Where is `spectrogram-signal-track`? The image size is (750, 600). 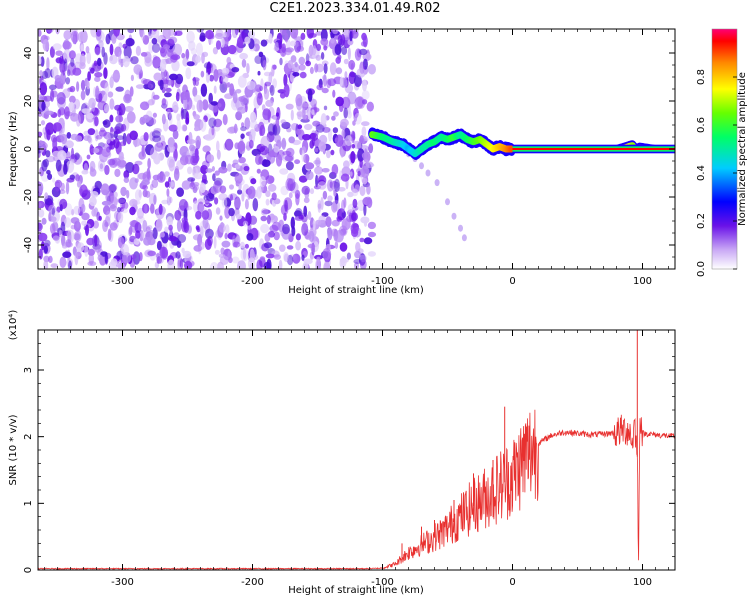 spectrogram-signal-track is located at coordinates (521, 143).